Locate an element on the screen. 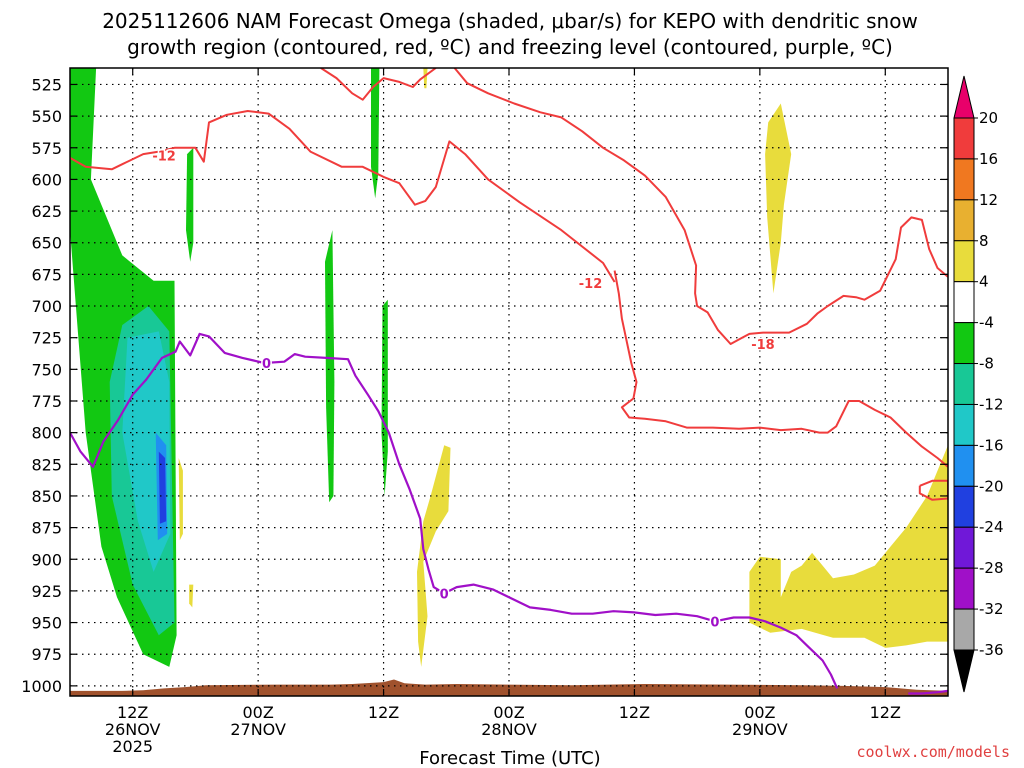 This screenshot has width=1024, height=768. y-tick-label-19: 1000 is located at coordinates (41, 686).